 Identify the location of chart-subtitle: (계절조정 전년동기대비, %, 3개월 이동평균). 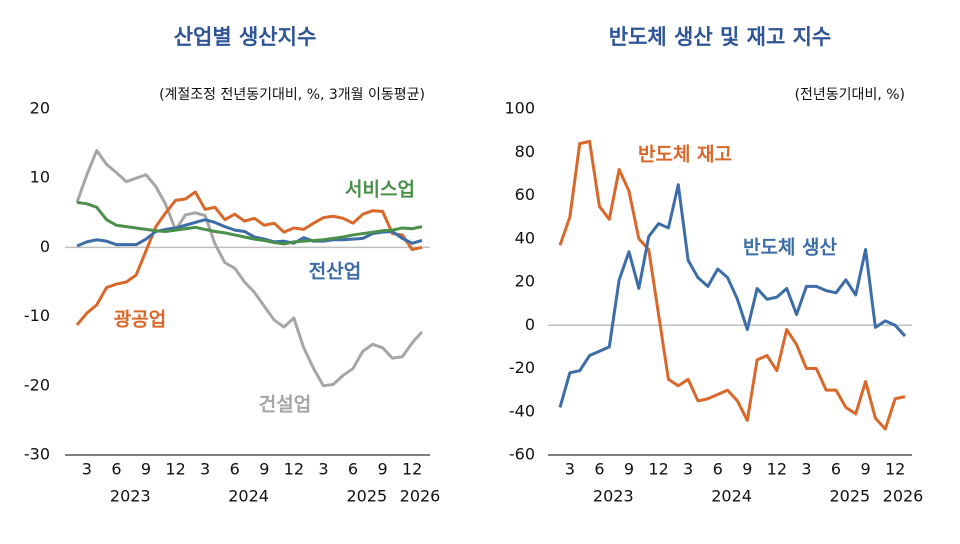
(292, 95).